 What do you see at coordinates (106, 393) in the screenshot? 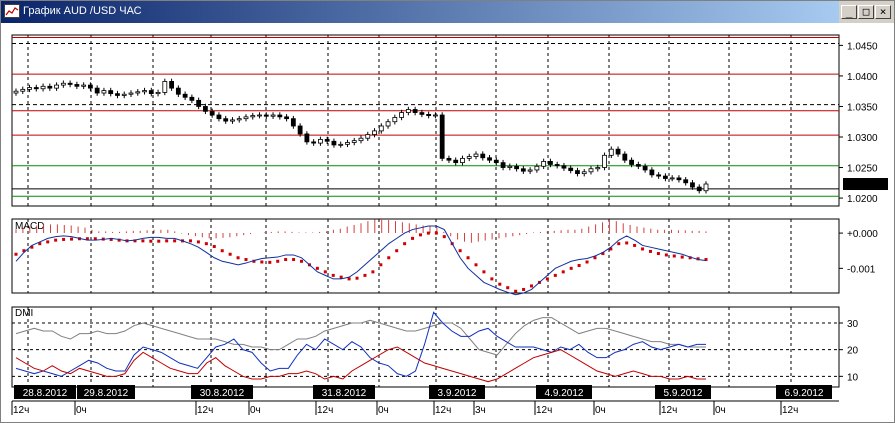
I see `date-marker-label: 29.8.2012` at bounding box center [106, 393].